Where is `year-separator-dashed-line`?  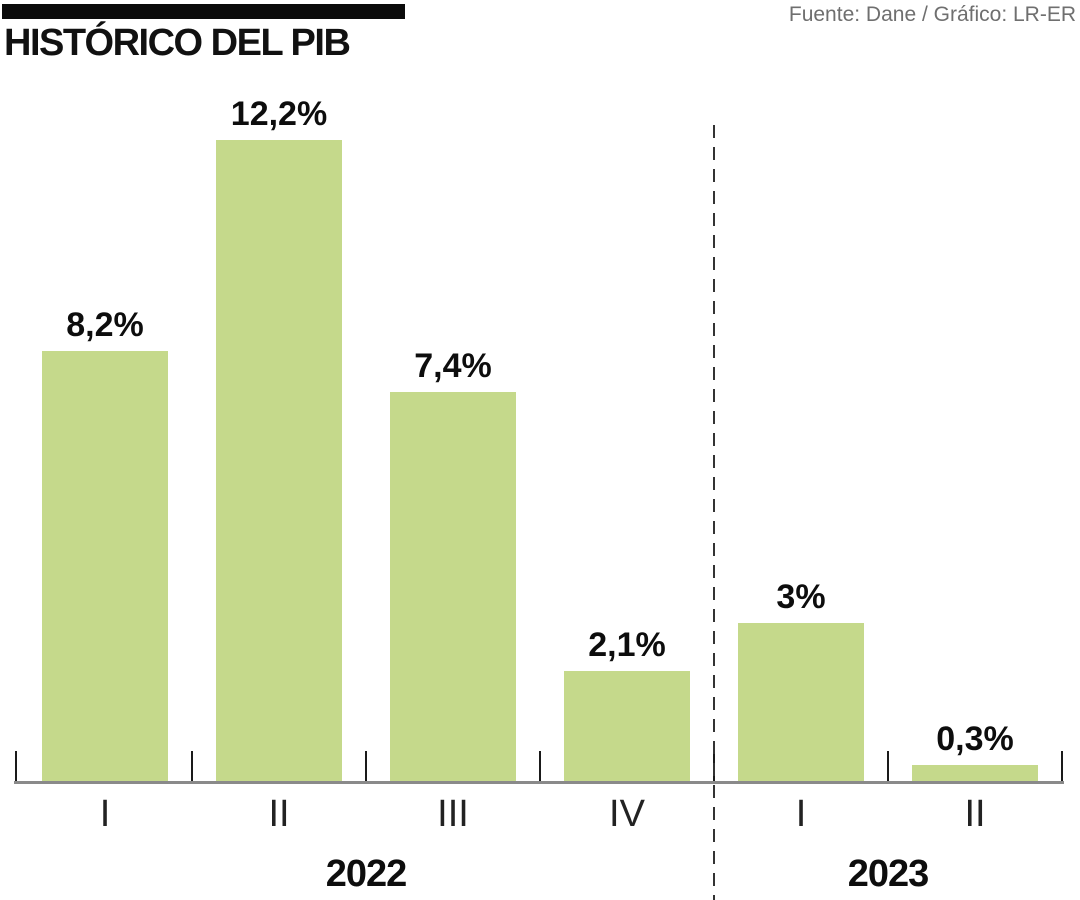 year-separator-dashed-line is located at coordinates (714, 512).